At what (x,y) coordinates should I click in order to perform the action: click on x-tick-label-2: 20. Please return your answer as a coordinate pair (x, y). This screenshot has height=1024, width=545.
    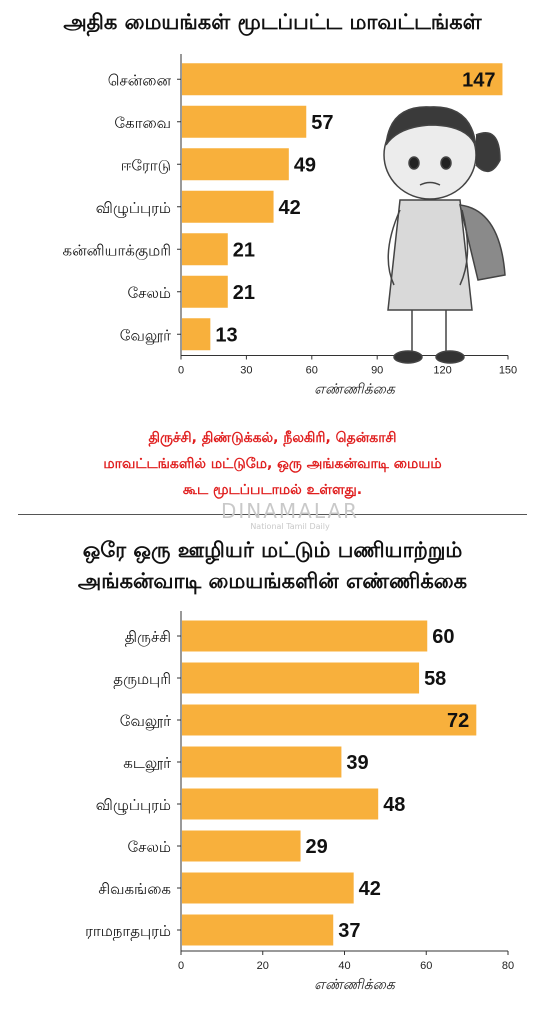
    Looking at the image, I should click on (263, 966).